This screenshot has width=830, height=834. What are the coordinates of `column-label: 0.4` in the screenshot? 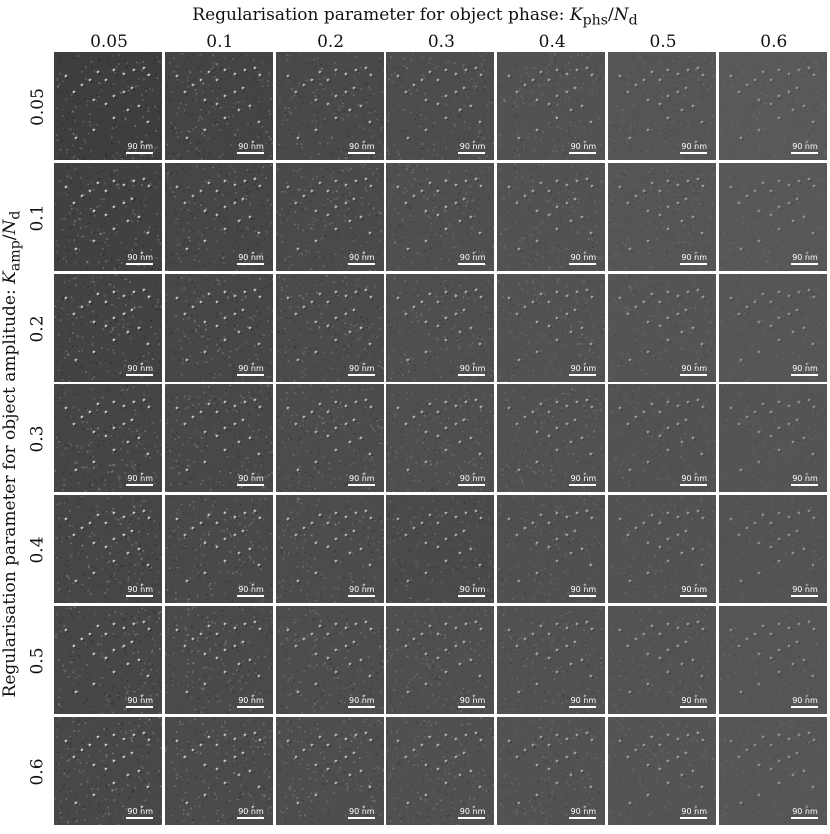 It's located at (552, 42).